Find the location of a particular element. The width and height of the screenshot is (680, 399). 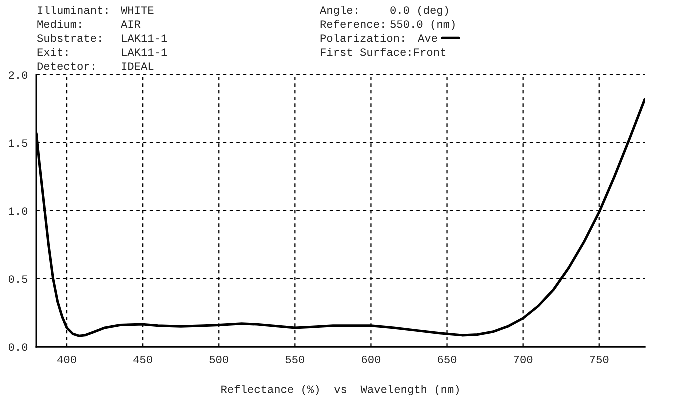

text: Substrate: is located at coordinates (69, 38).